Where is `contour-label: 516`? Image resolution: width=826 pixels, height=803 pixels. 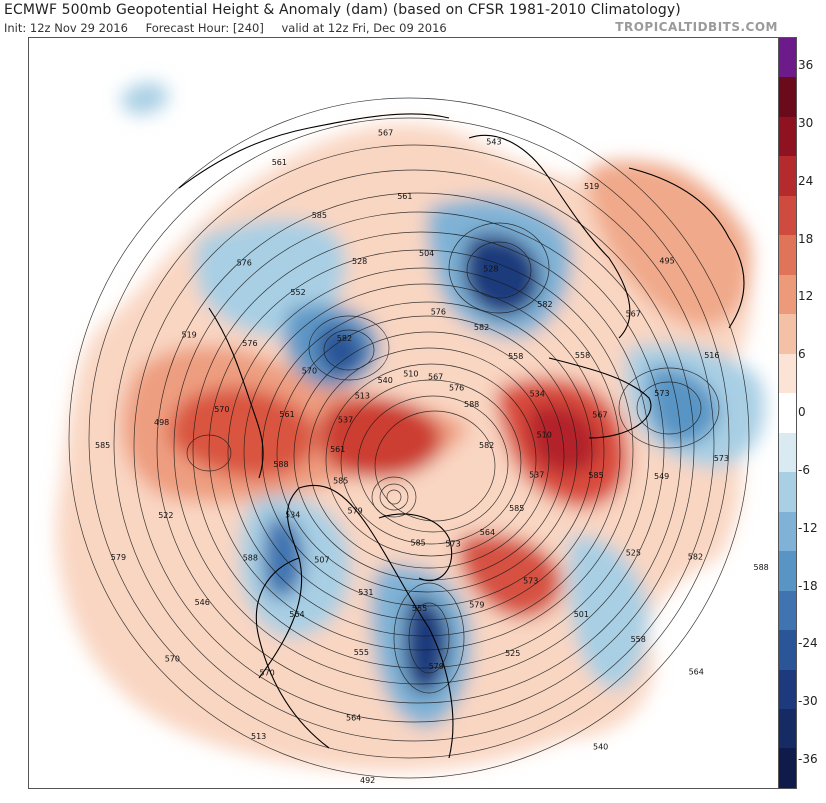 contour-label: 516 is located at coordinates (711, 355).